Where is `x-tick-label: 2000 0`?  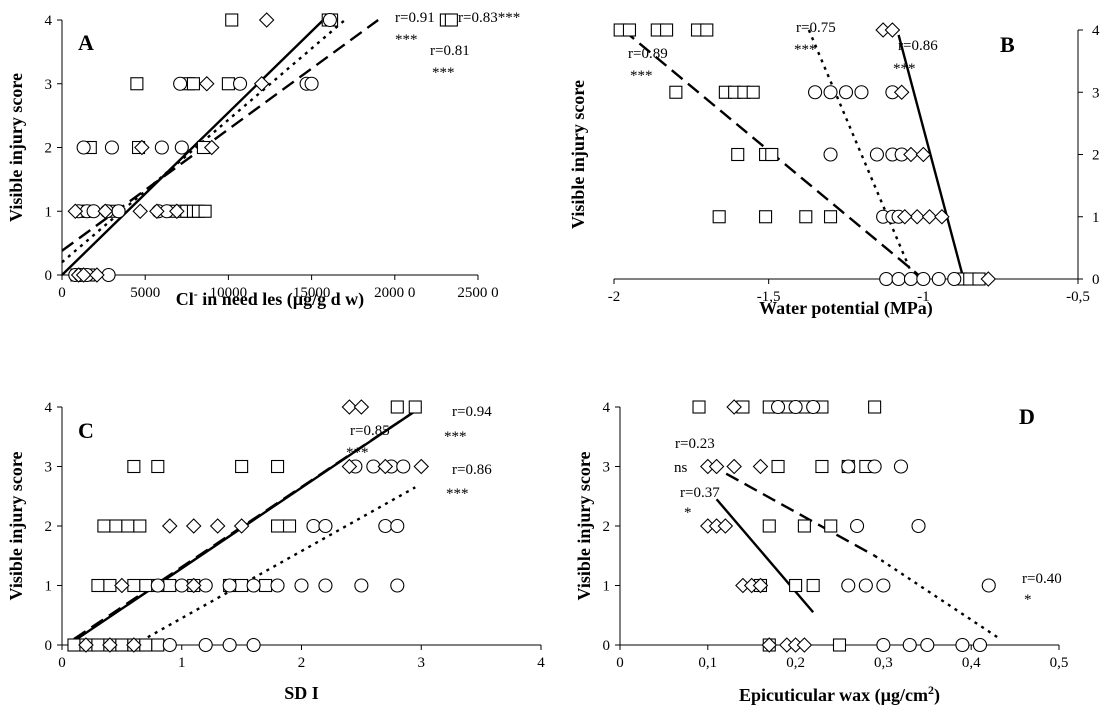
x-tick-label: 2000 0 is located at coordinates (394, 293).